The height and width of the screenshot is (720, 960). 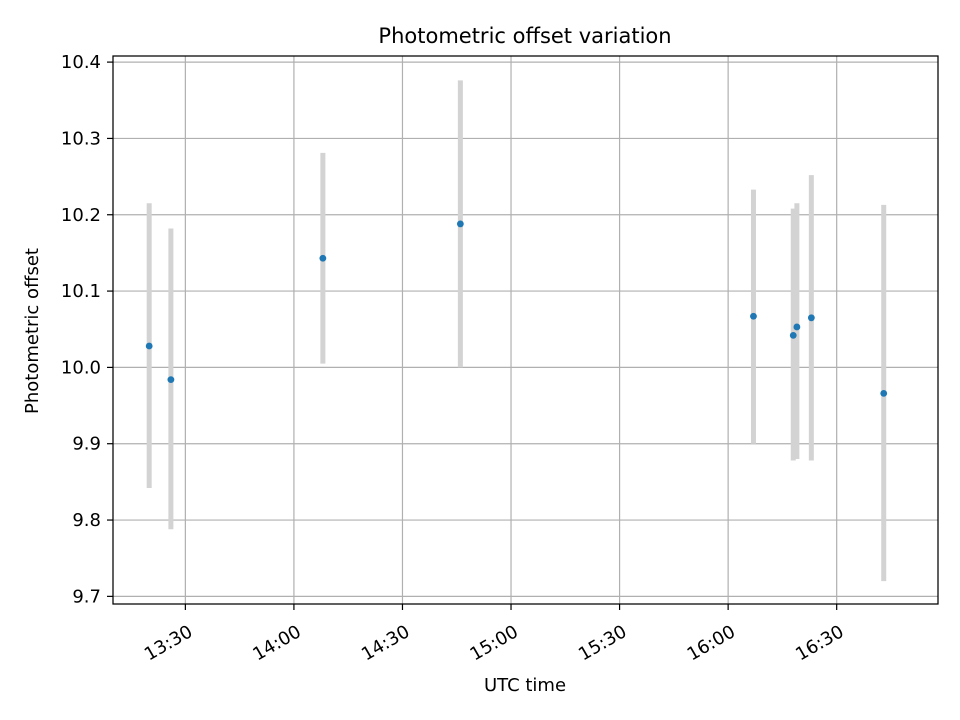 I want to click on y-tick-label: 9.8, so click(x=86, y=520).